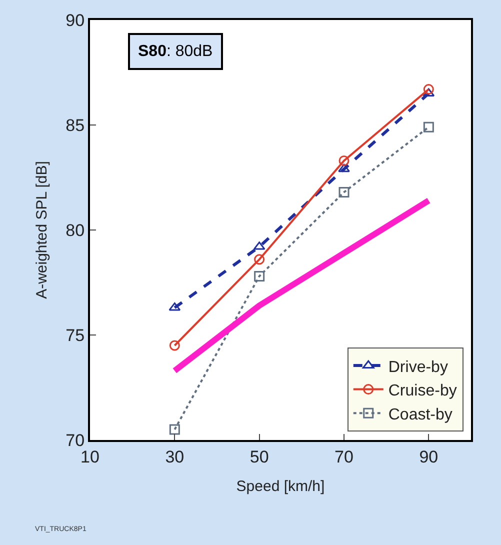  What do you see at coordinates (175, 51) in the screenshot?
I see `text: S80: 80dB` at bounding box center [175, 51].